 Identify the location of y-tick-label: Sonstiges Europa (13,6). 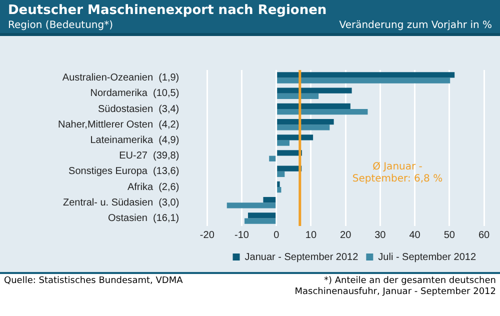
(124, 172).